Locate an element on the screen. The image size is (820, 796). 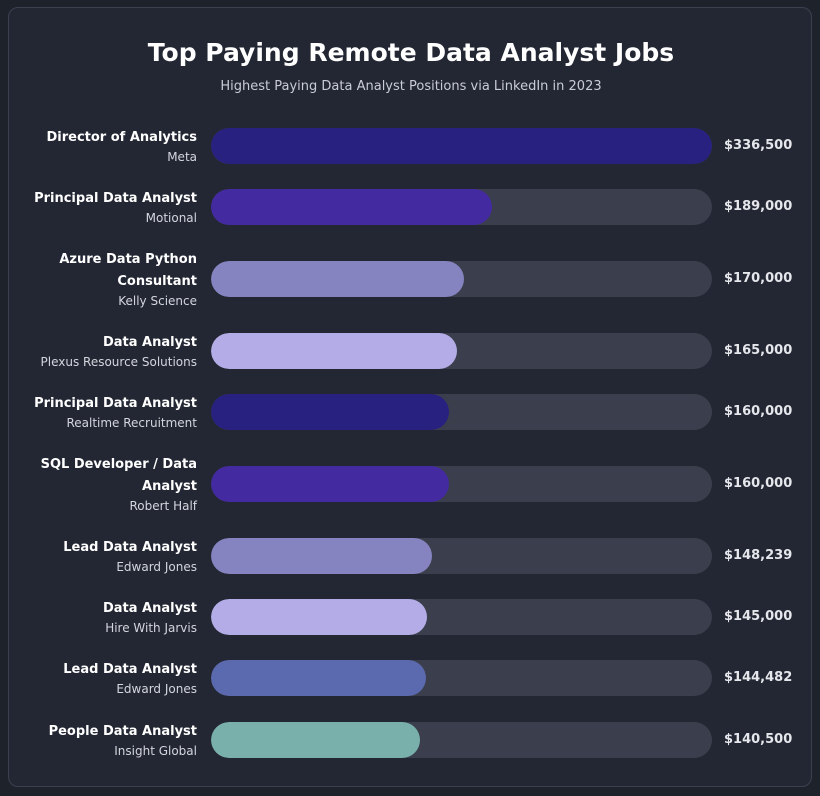
category-label: Data Analyst Hire With Jarvis is located at coordinates (108, 617).